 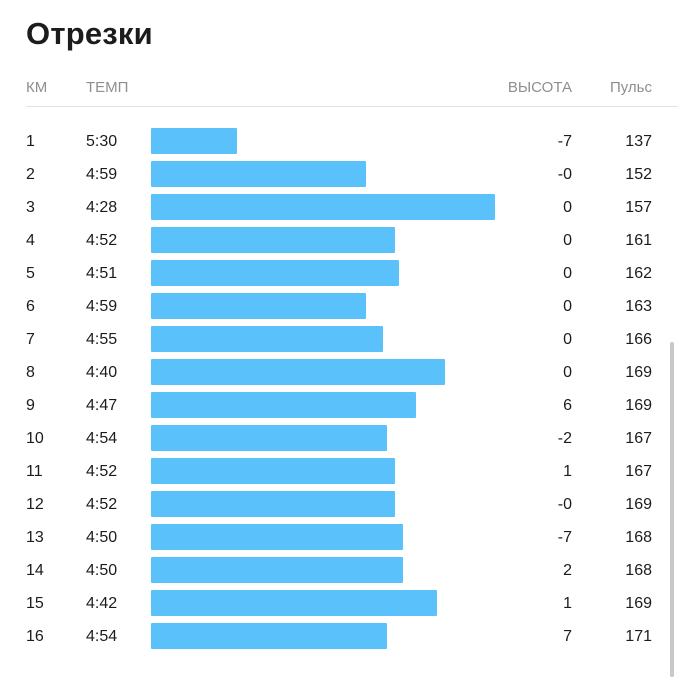 I want to click on split-pace: 5:30, so click(x=101, y=142).